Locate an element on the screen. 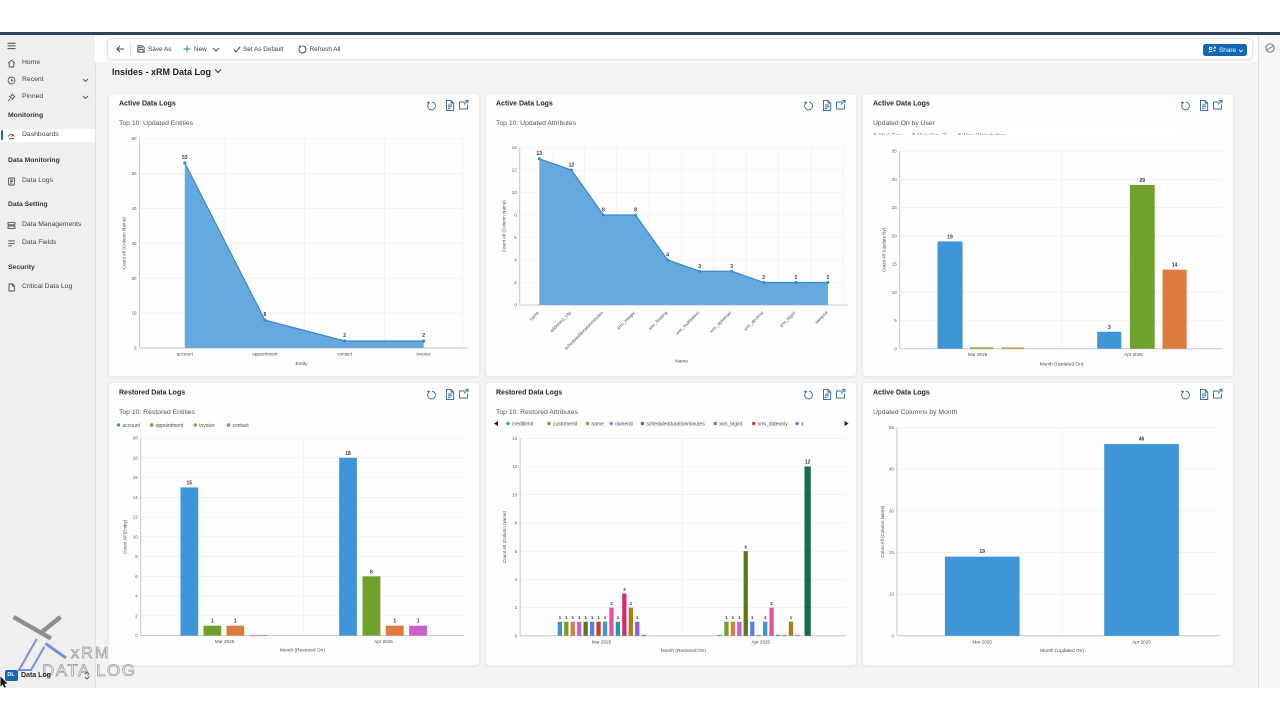  svg-text: DATA LOG is located at coordinates (89, 670).